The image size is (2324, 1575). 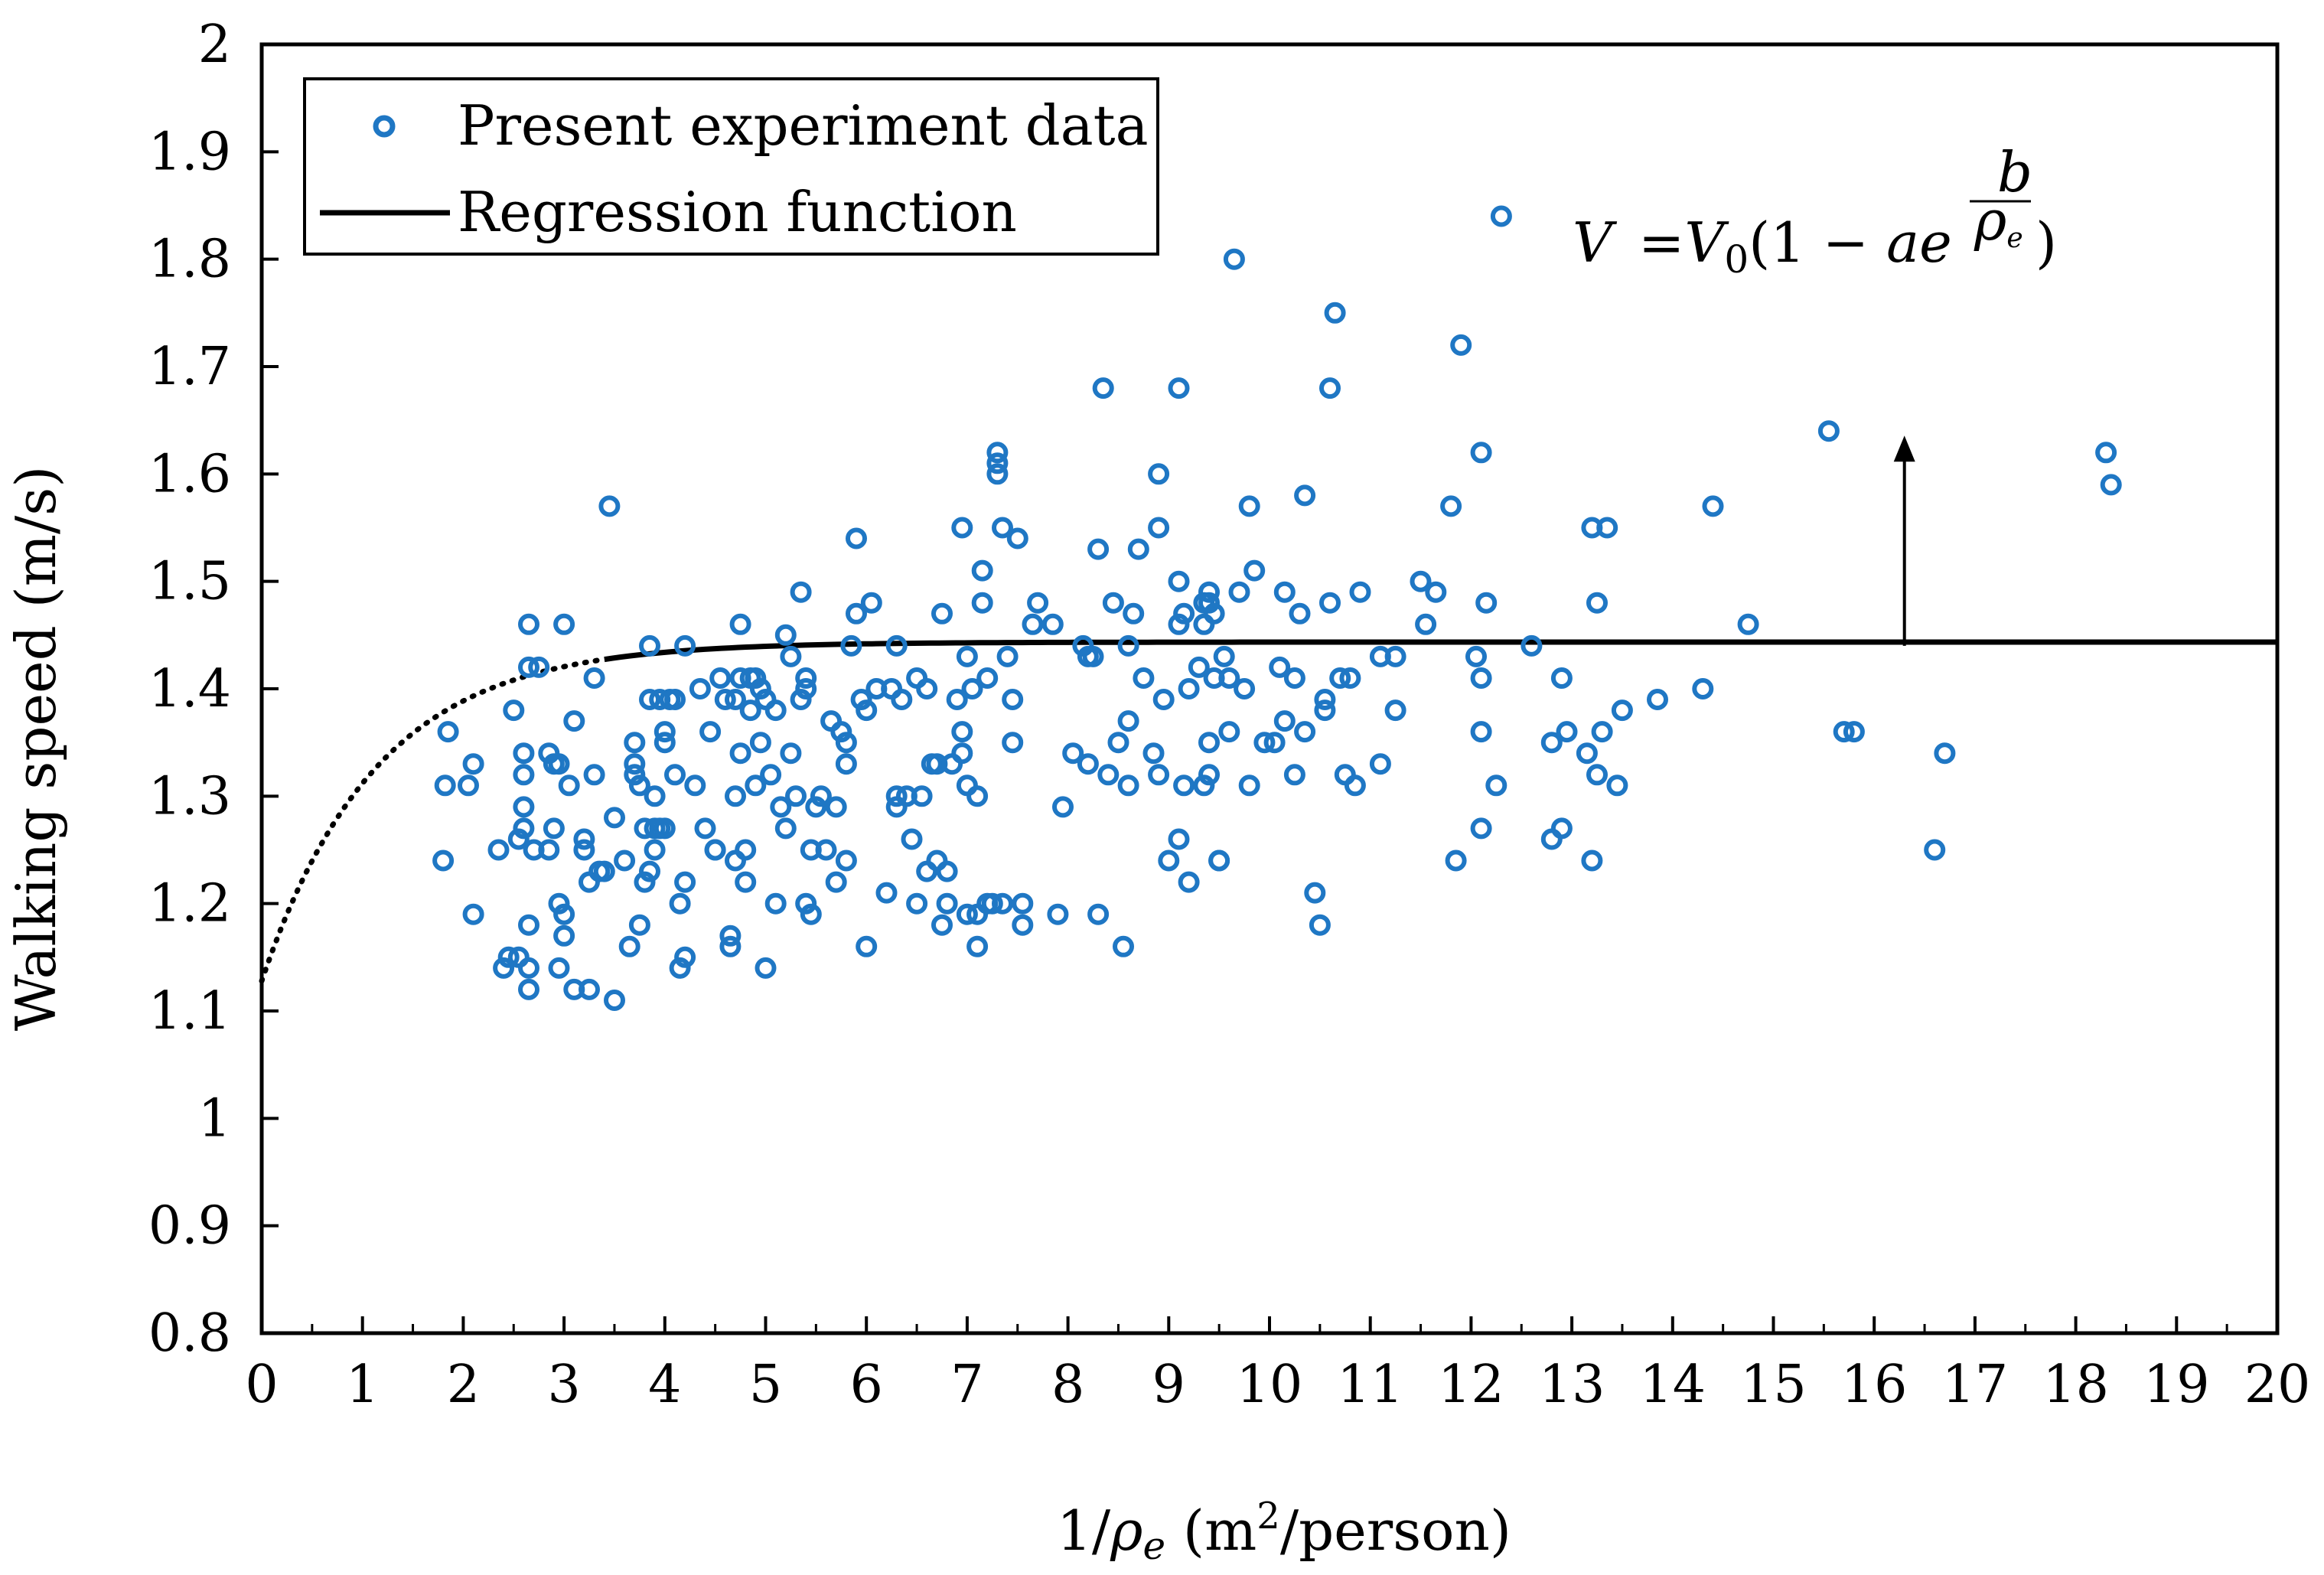 I want to click on legend-box, so click(x=731, y=166).